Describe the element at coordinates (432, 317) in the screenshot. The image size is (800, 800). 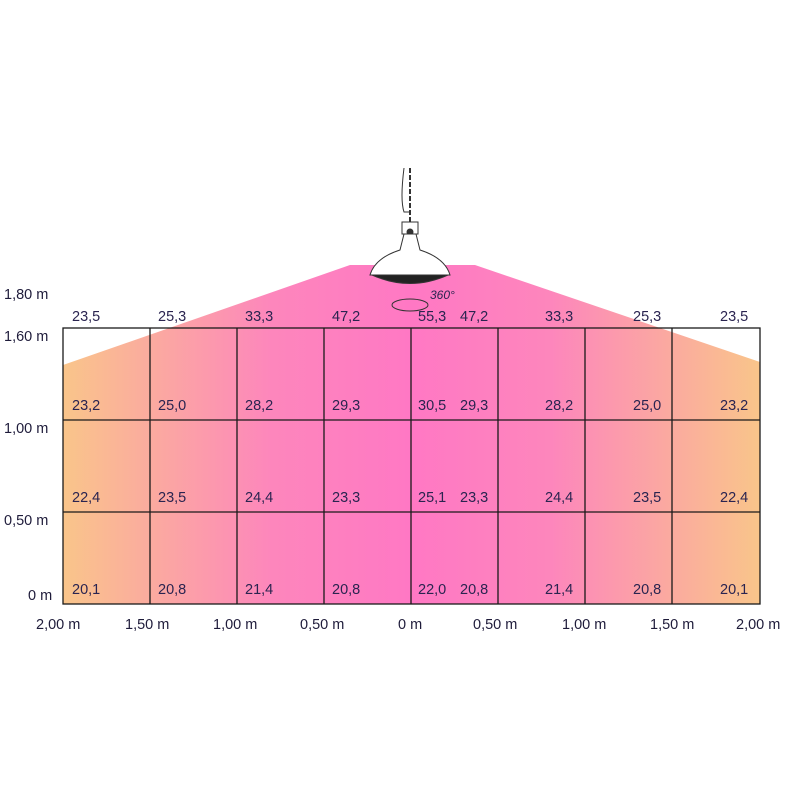
I see `temperature-value: 55,3` at that location.